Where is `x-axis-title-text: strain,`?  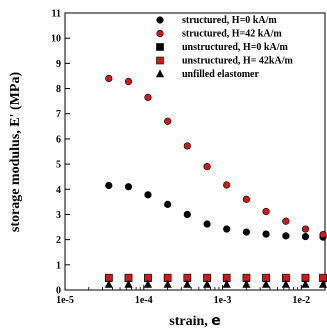
x-axis-title-text: strain, is located at coordinates (190, 321).